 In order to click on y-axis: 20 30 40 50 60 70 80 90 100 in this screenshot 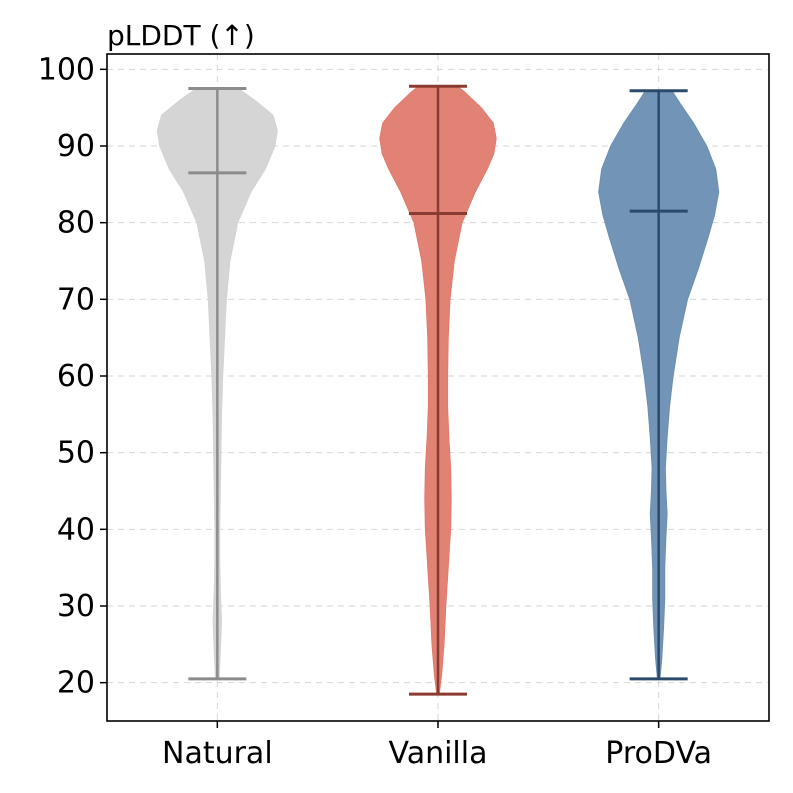, I will do `click(72, 376)`.